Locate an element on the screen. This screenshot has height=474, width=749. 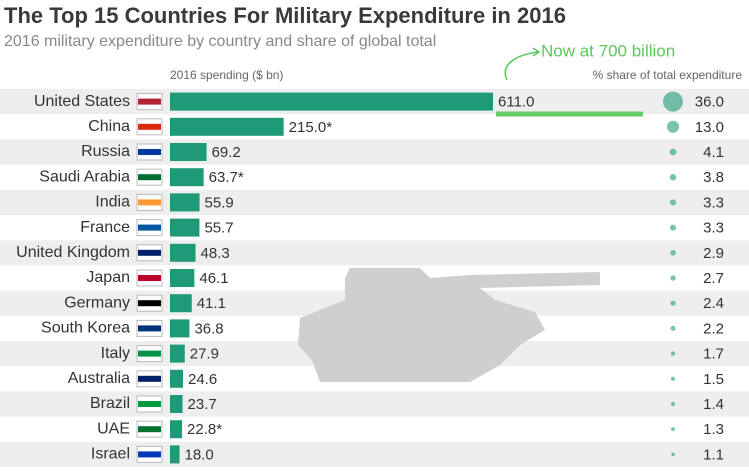
value-label: 27.9 is located at coordinates (204, 354).